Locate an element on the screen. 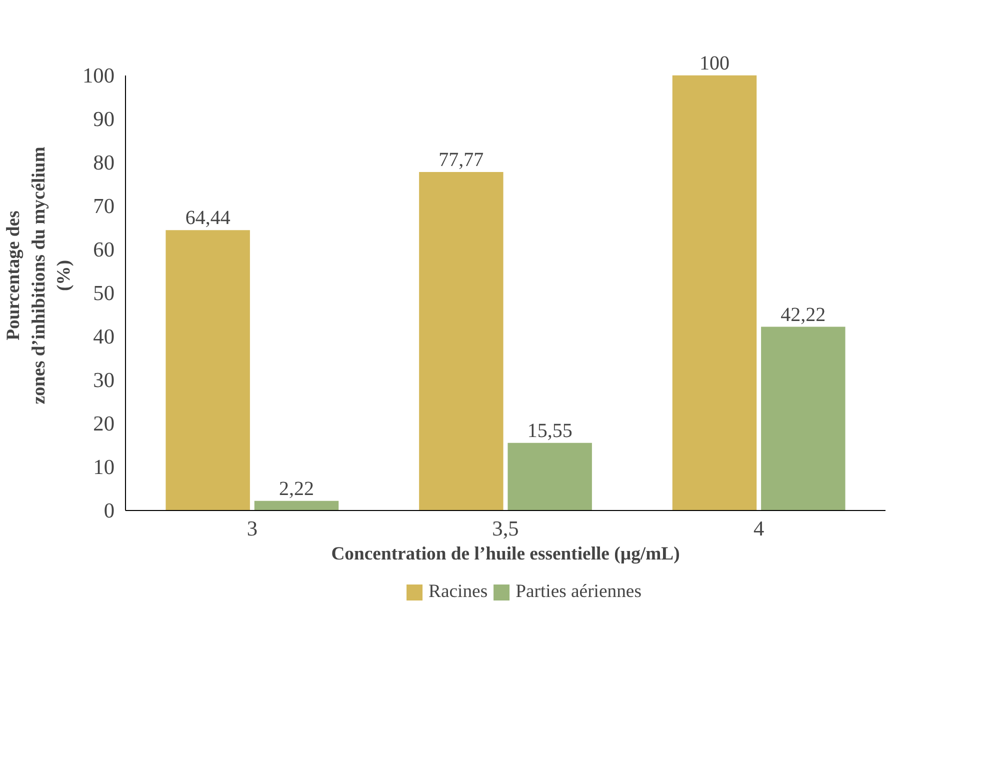 Image resolution: width=998 pixels, height=757 pixels. y-tick-label: 40 is located at coordinates (103, 336).